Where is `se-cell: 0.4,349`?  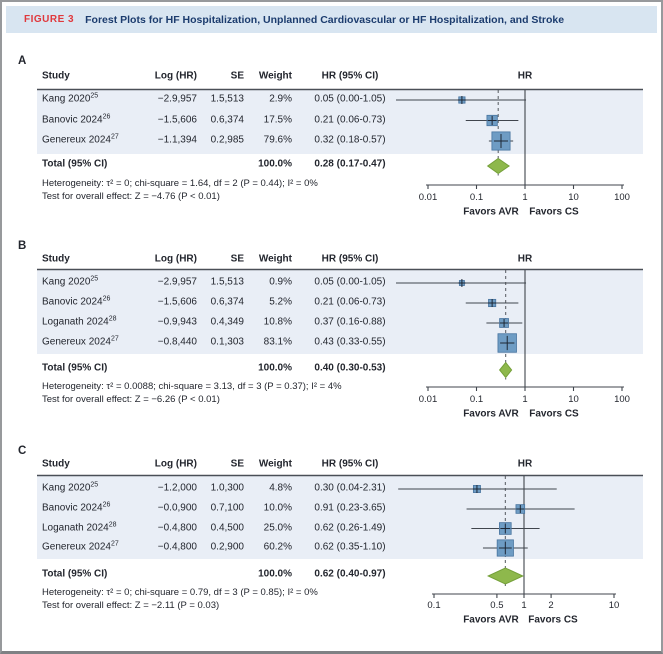 se-cell: 0.4,349 is located at coordinates (227, 322).